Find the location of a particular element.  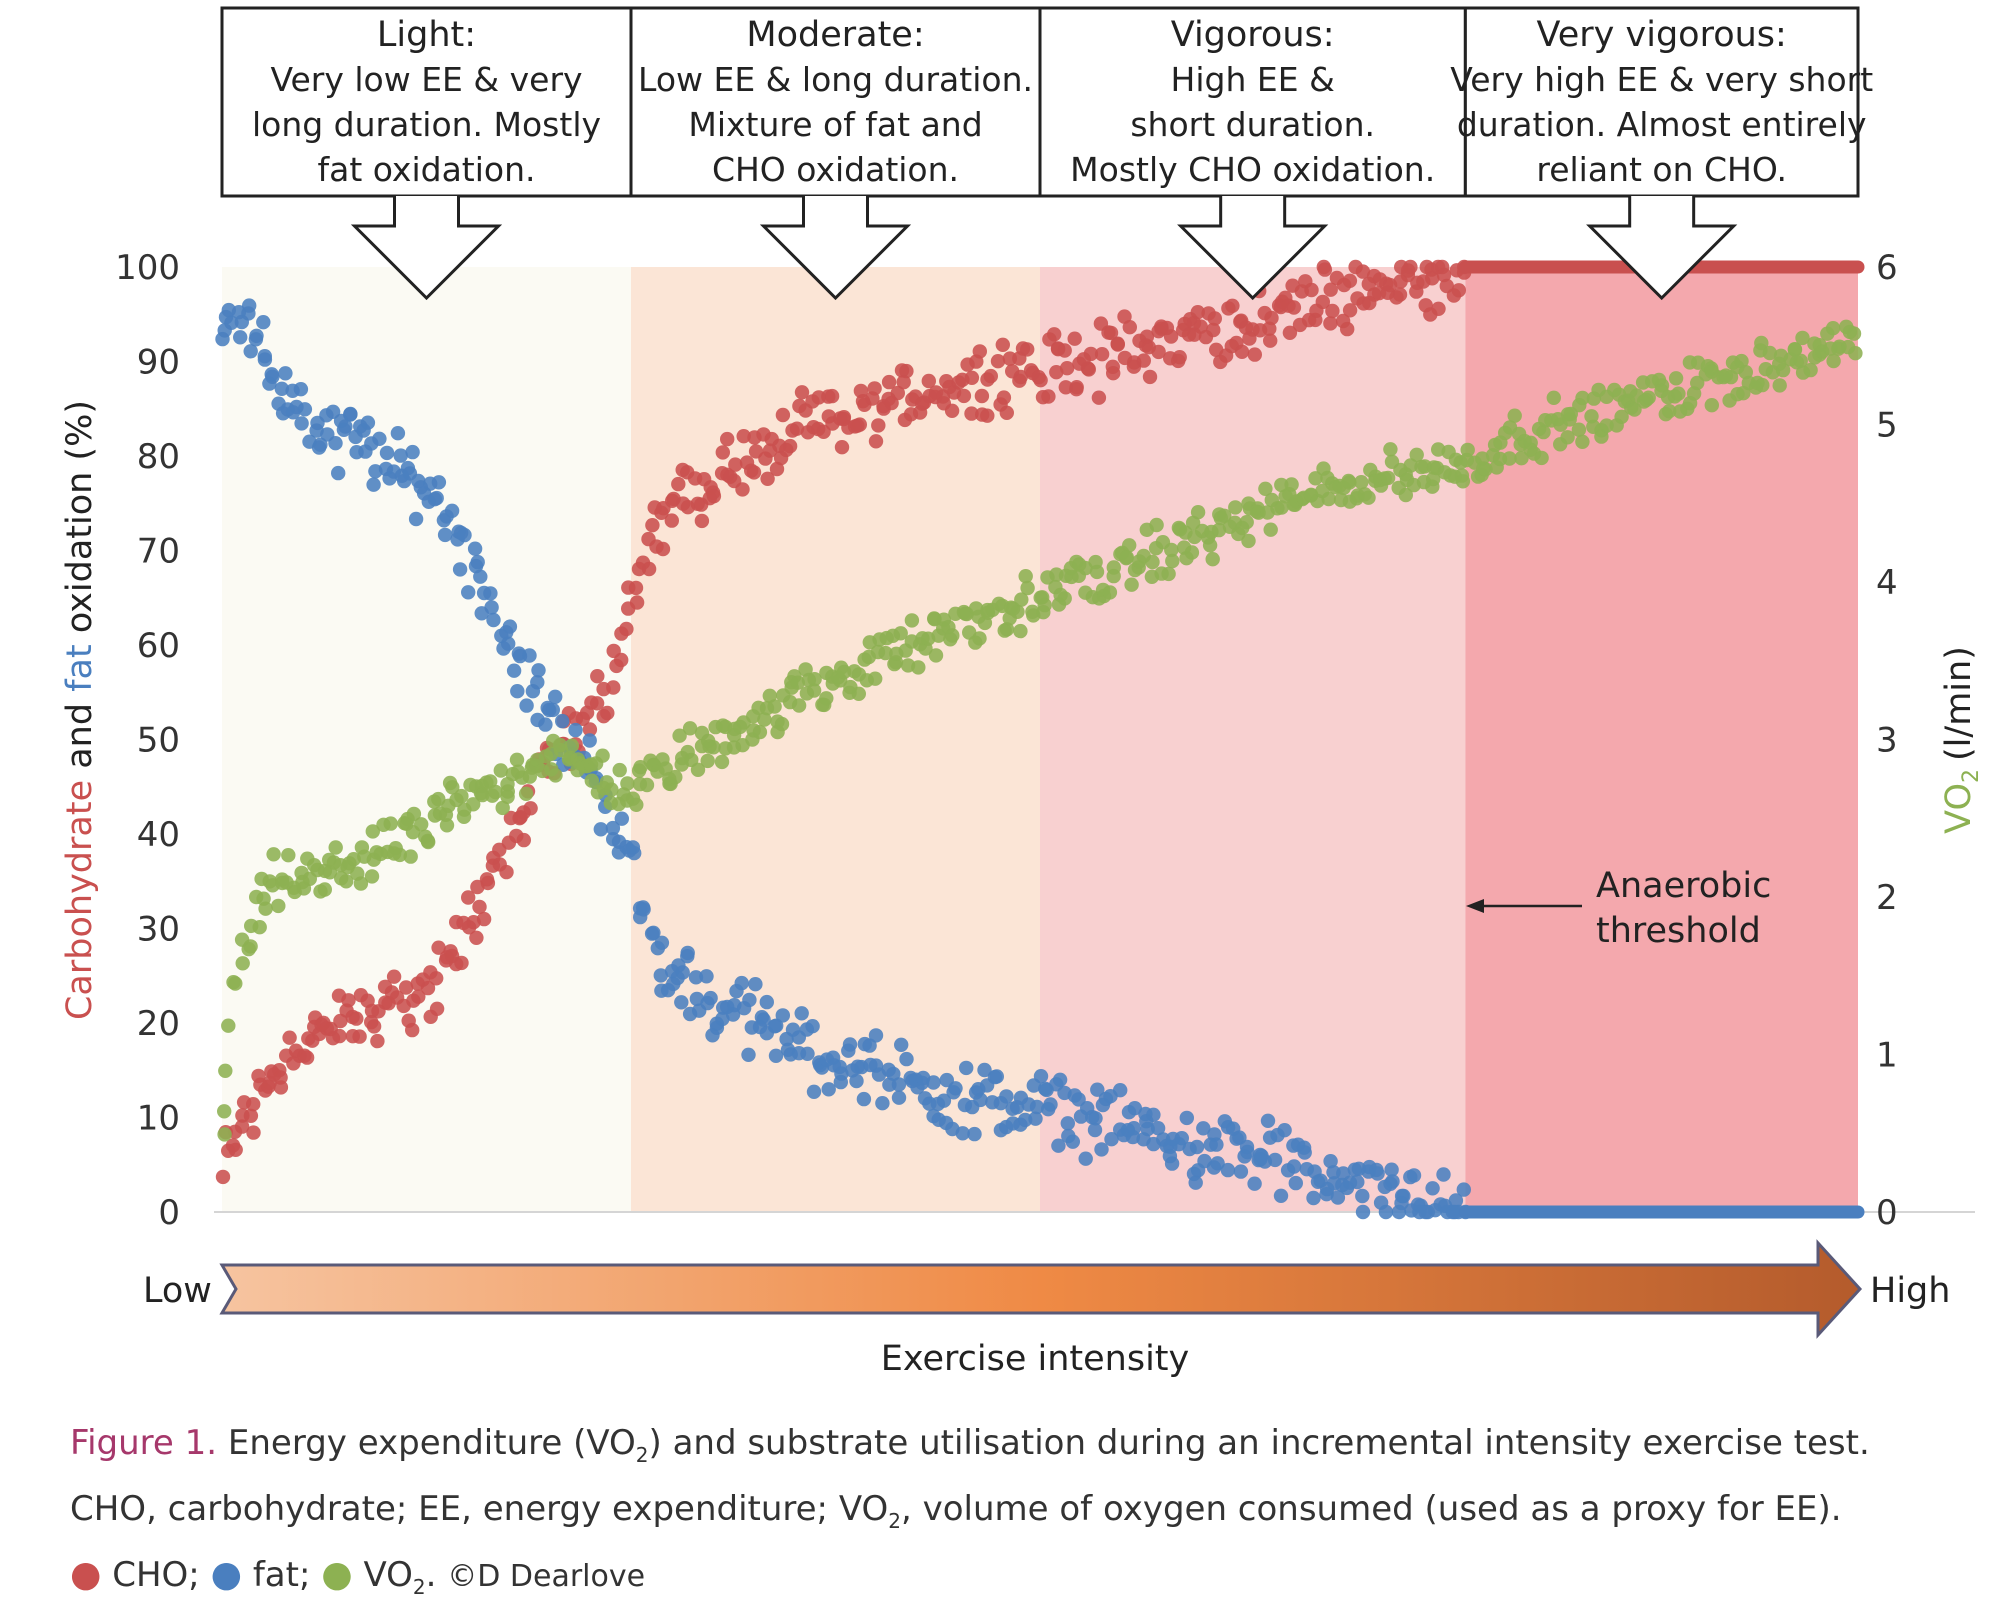

y-left-tick-label: 70 is located at coordinates (158, 552).